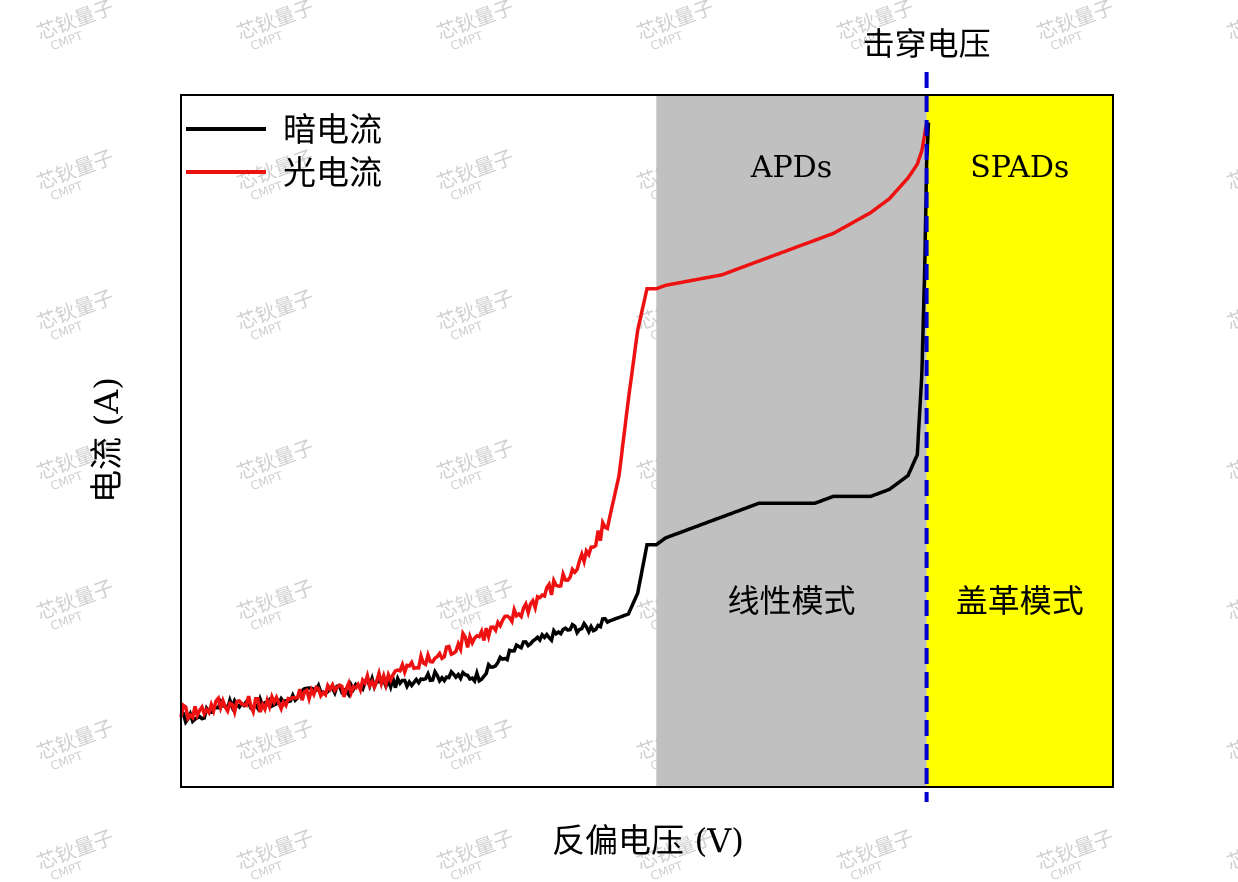  Describe the element at coordinates (332, 129) in the screenshot. I see `legend-dark-current-label: 暗电流` at that location.